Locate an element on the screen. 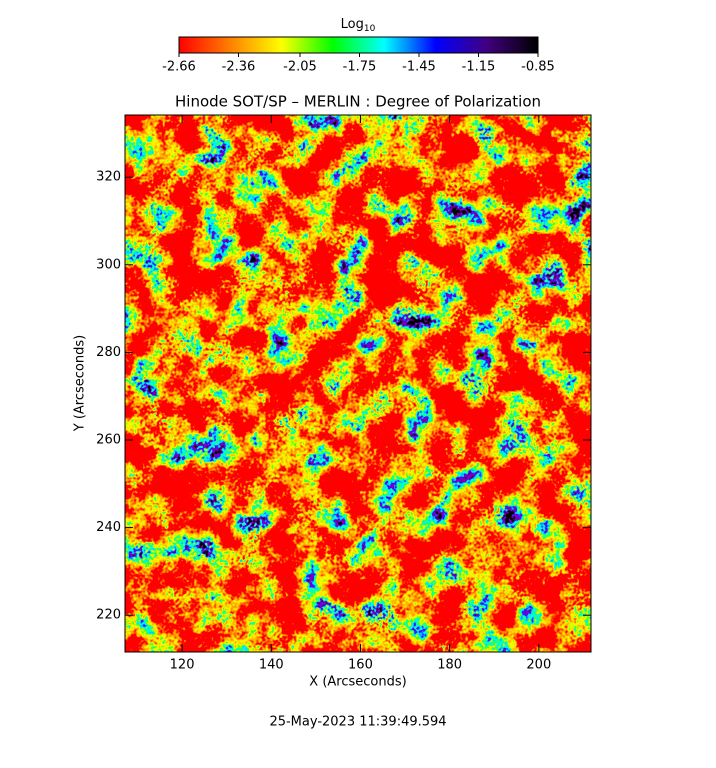  x-tick-label: 200 is located at coordinates (538, 665).